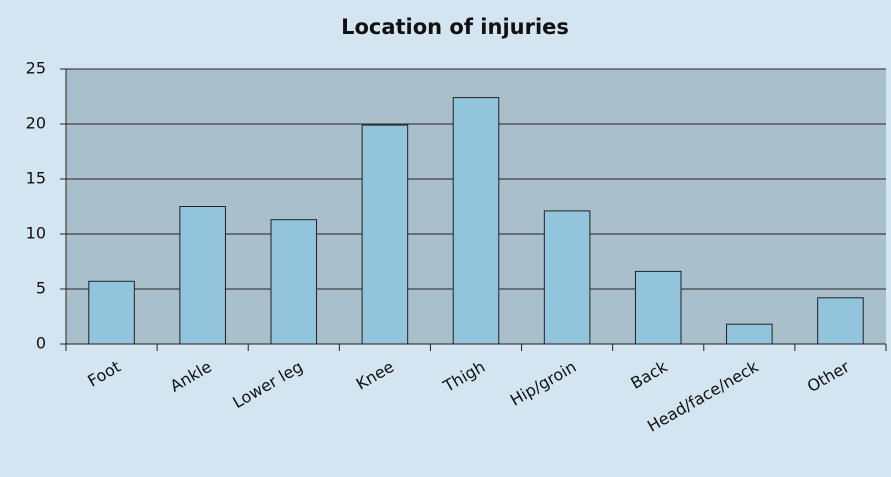  Describe the element at coordinates (36, 123) in the screenshot. I see `y-tick-label: 20` at that location.